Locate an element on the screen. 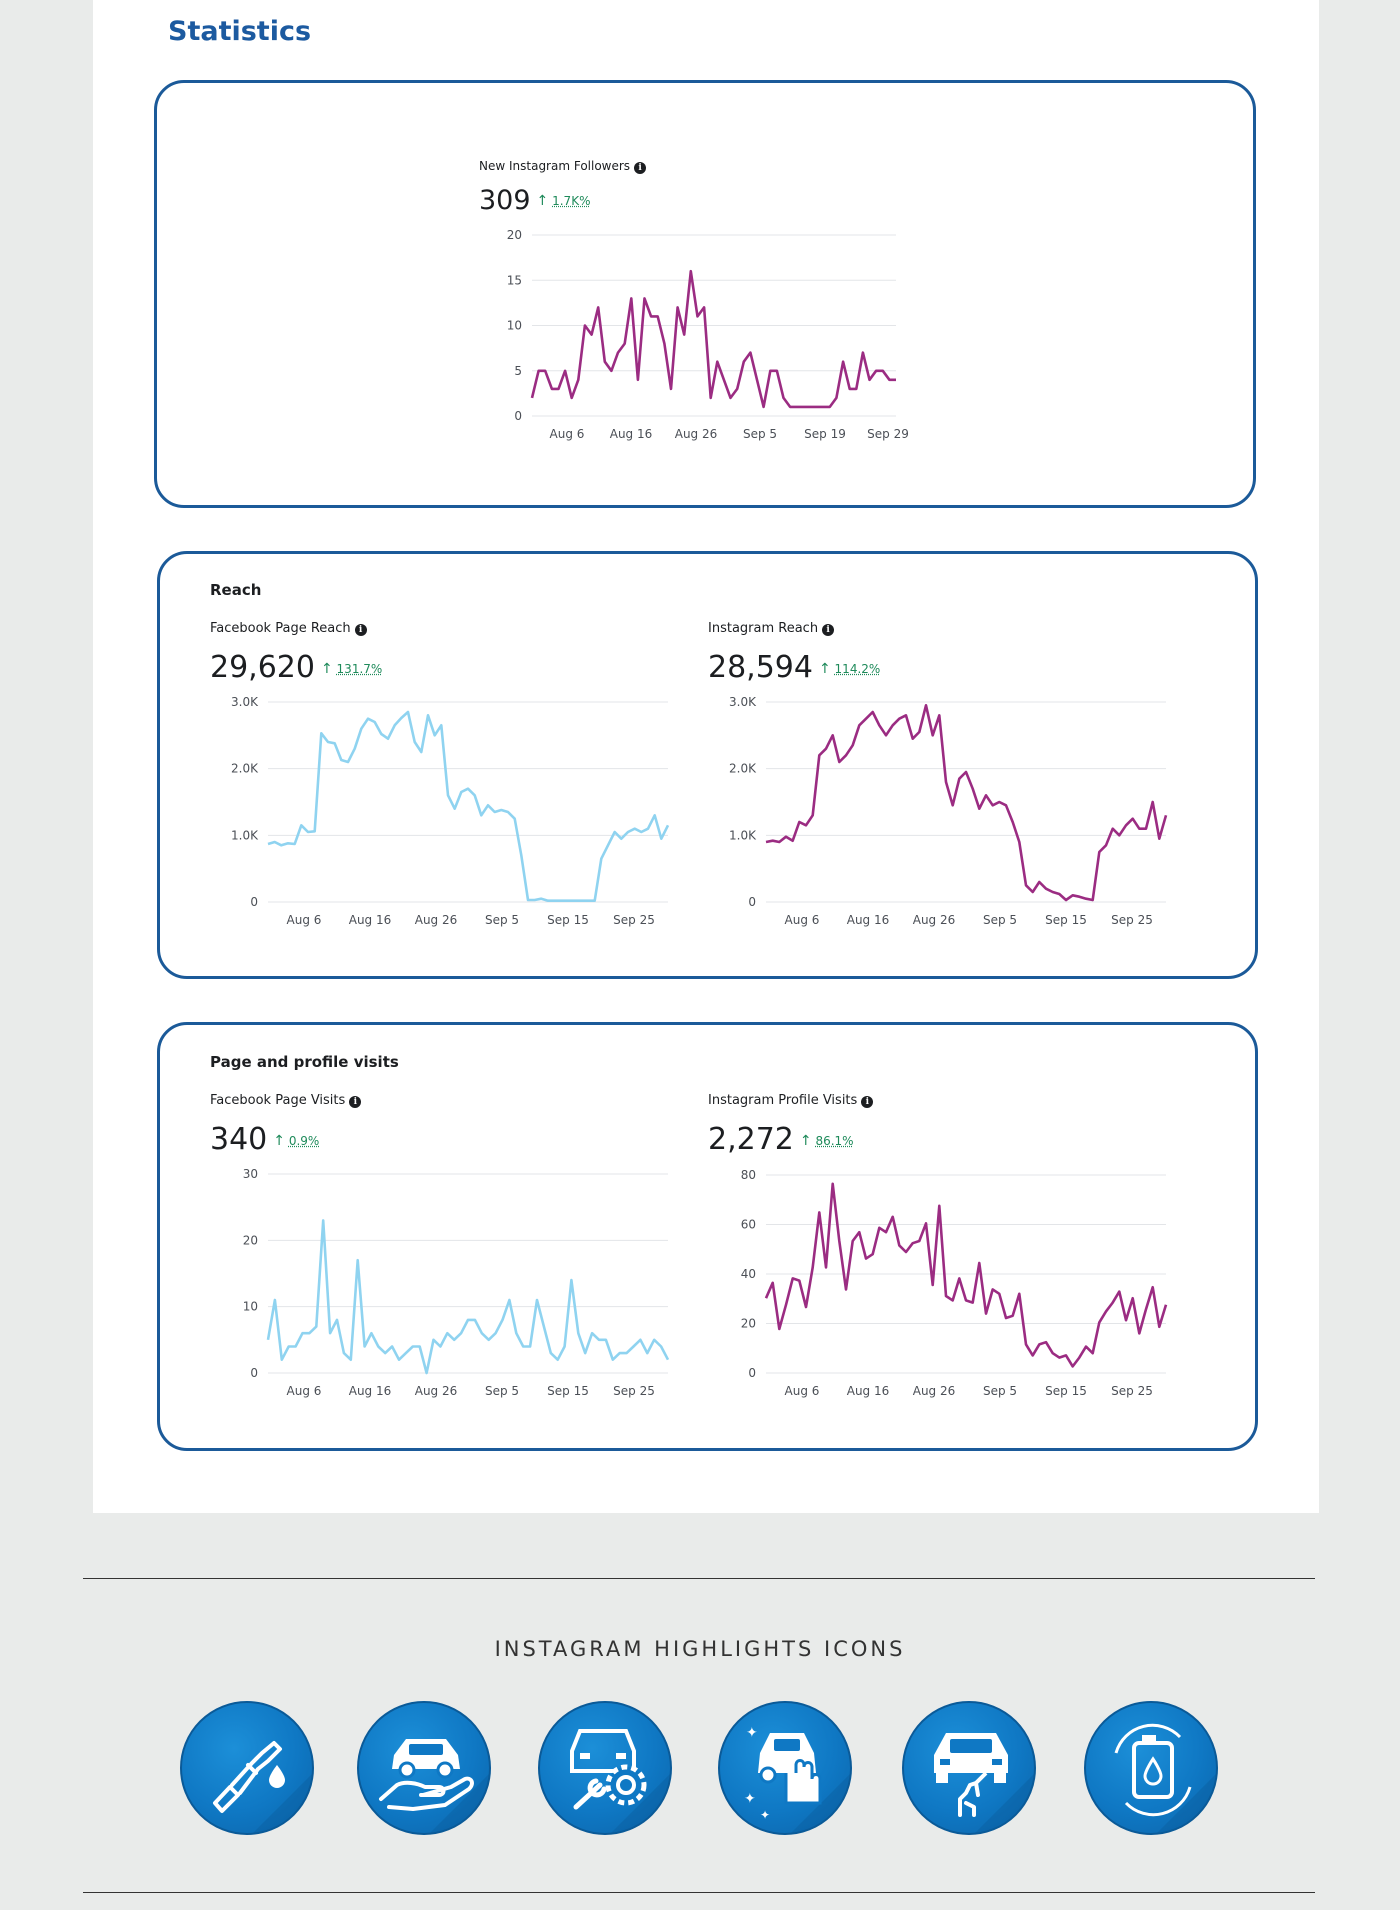  y-tick-label: 15 is located at coordinates (514, 280).